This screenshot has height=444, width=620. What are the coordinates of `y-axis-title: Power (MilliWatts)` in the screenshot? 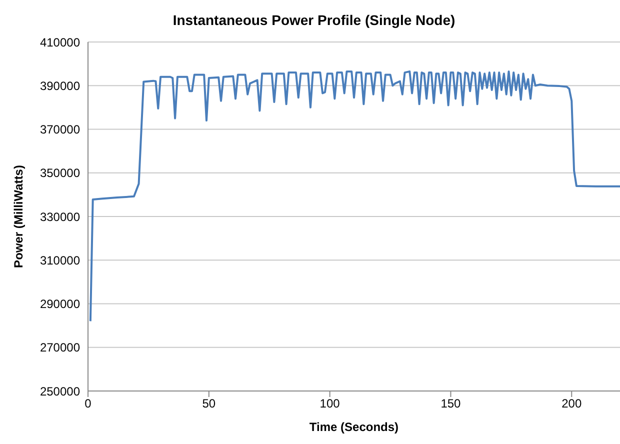 It's located at (18, 216).